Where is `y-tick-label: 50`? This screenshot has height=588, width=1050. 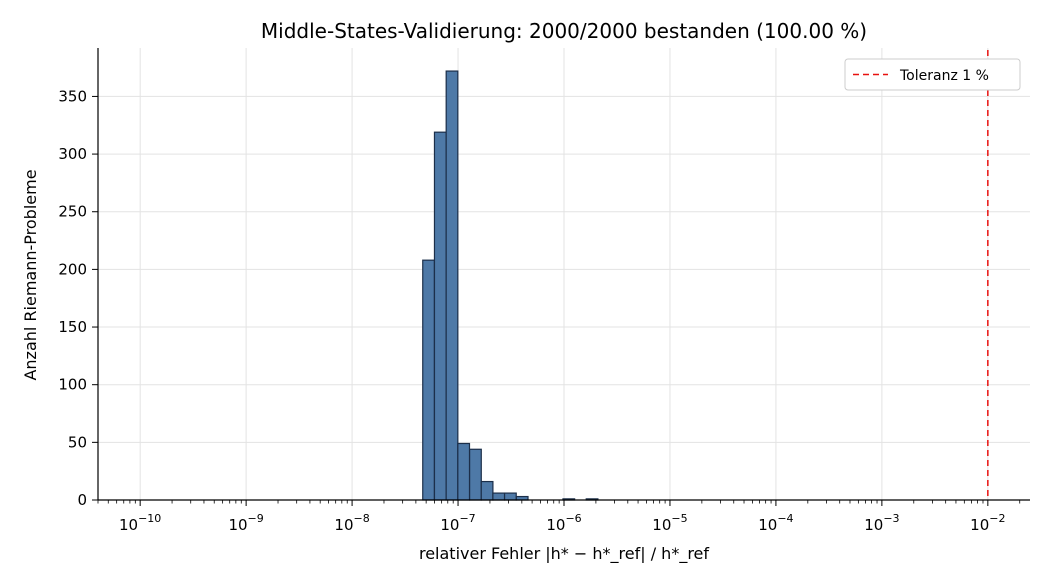 y-tick-label: 50 is located at coordinates (77, 442).